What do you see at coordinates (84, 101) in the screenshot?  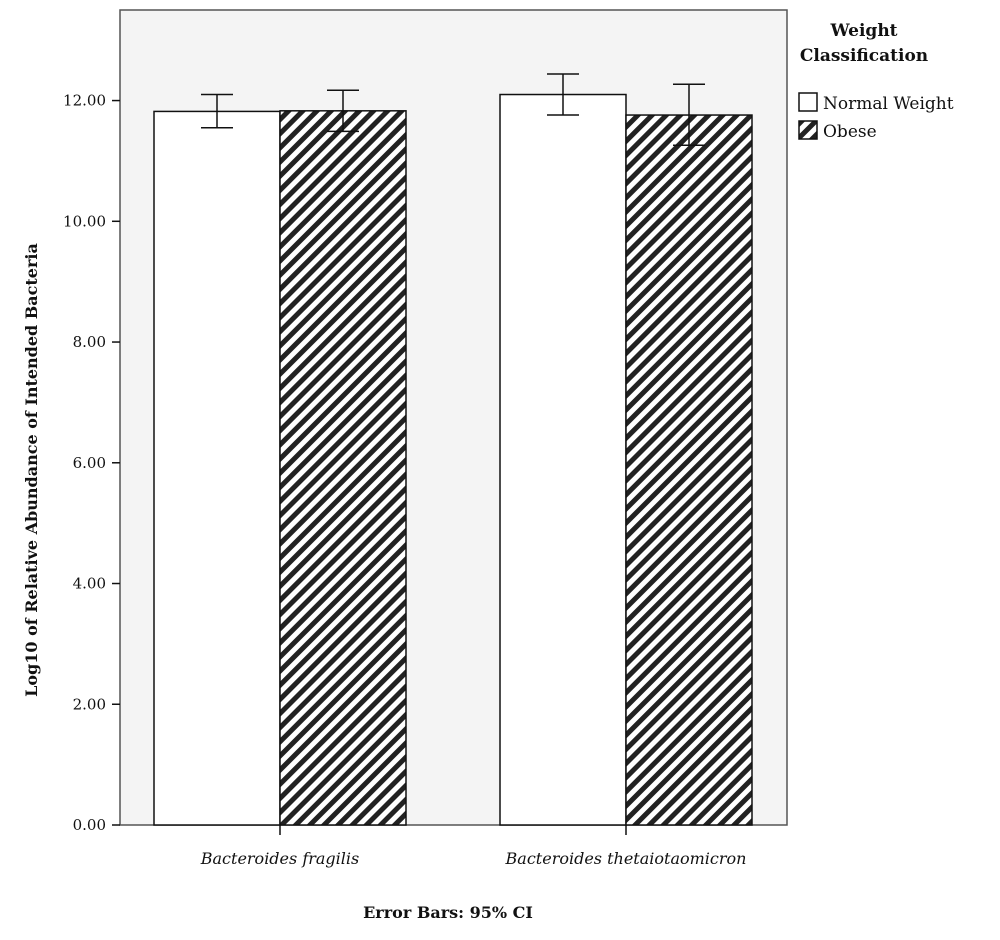 I see `y-tick-label: 12.00` at bounding box center [84, 101].